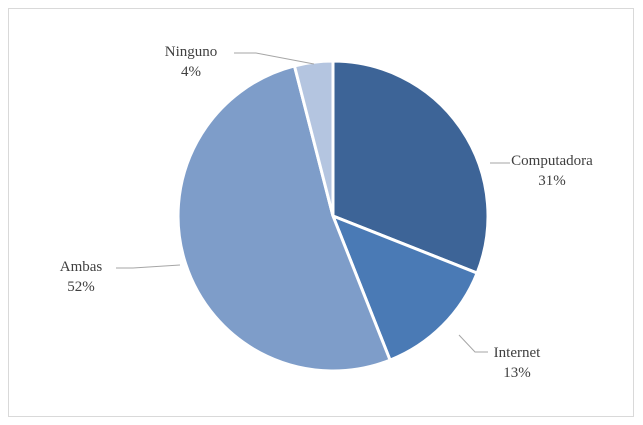 Image resolution: width=643 pixels, height=425 pixels. What do you see at coordinates (473, 343) in the screenshot?
I see `leader-line-internet` at bounding box center [473, 343].